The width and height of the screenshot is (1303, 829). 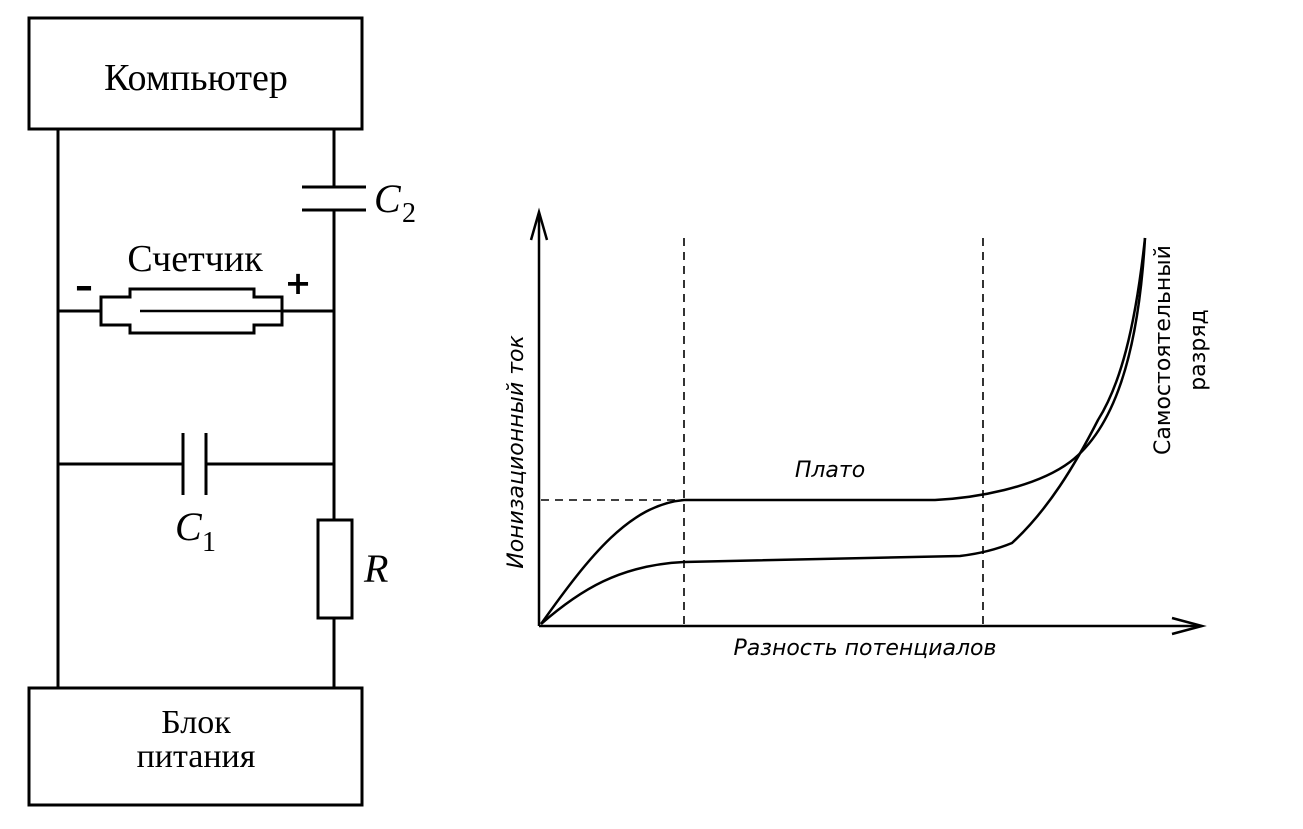 I want to click on c2-subscript: 2, so click(x=409, y=213).